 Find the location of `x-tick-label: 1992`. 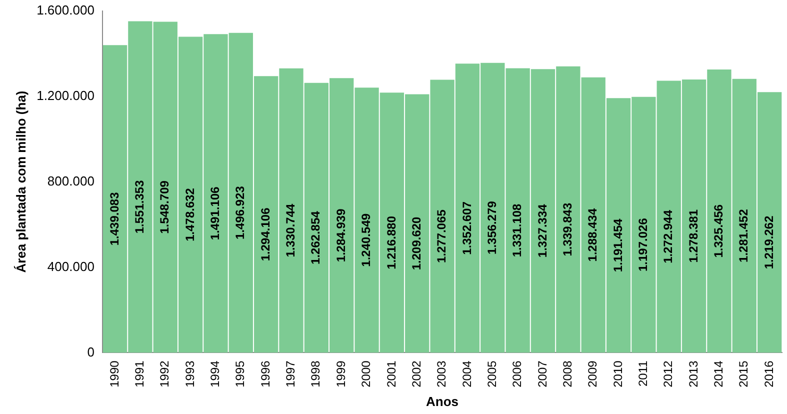

x-tick-label: 1992 is located at coordinates (165, 374).